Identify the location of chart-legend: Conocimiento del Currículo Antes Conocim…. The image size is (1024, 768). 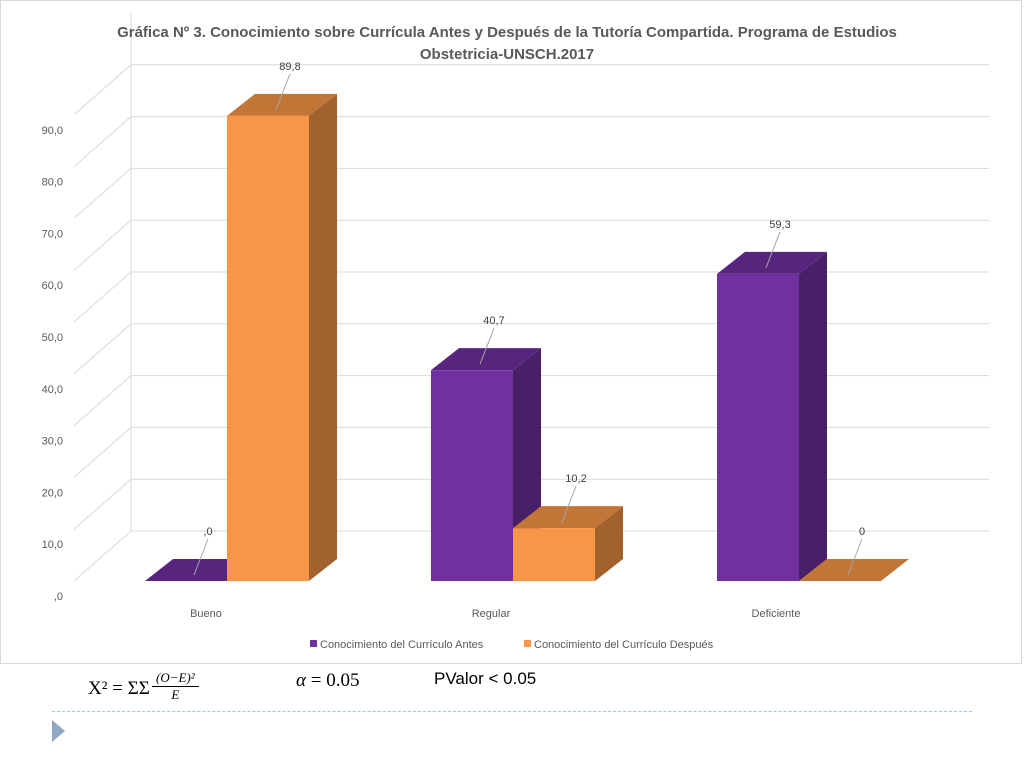
(512, 645).